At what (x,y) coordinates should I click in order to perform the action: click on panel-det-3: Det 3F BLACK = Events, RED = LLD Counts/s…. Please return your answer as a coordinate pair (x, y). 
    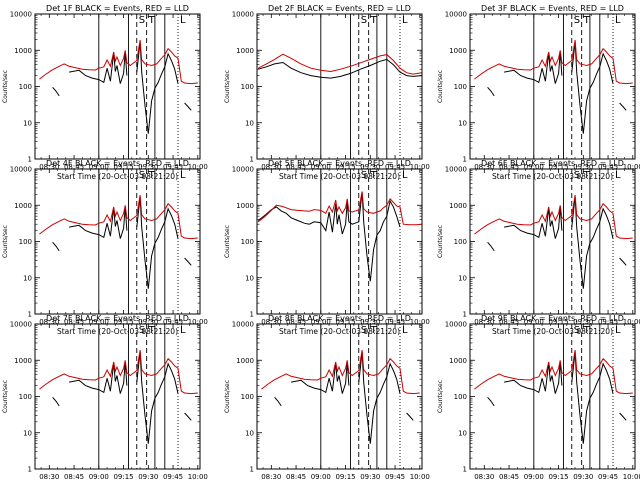
    Looking at the image, I should click on (538, 92).